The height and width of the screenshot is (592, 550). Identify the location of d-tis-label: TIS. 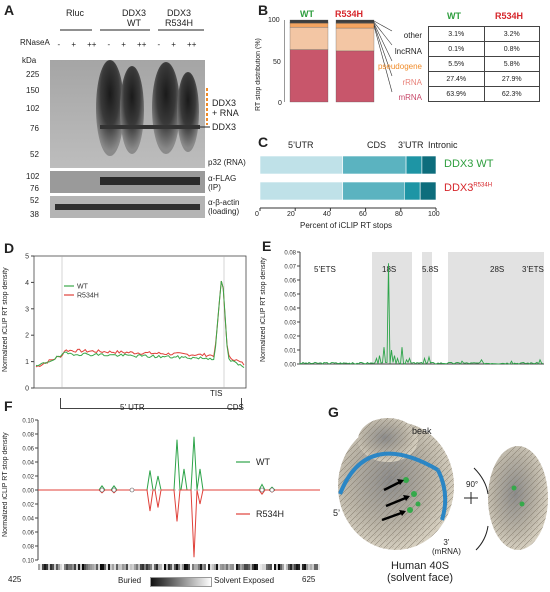
(216, 393).